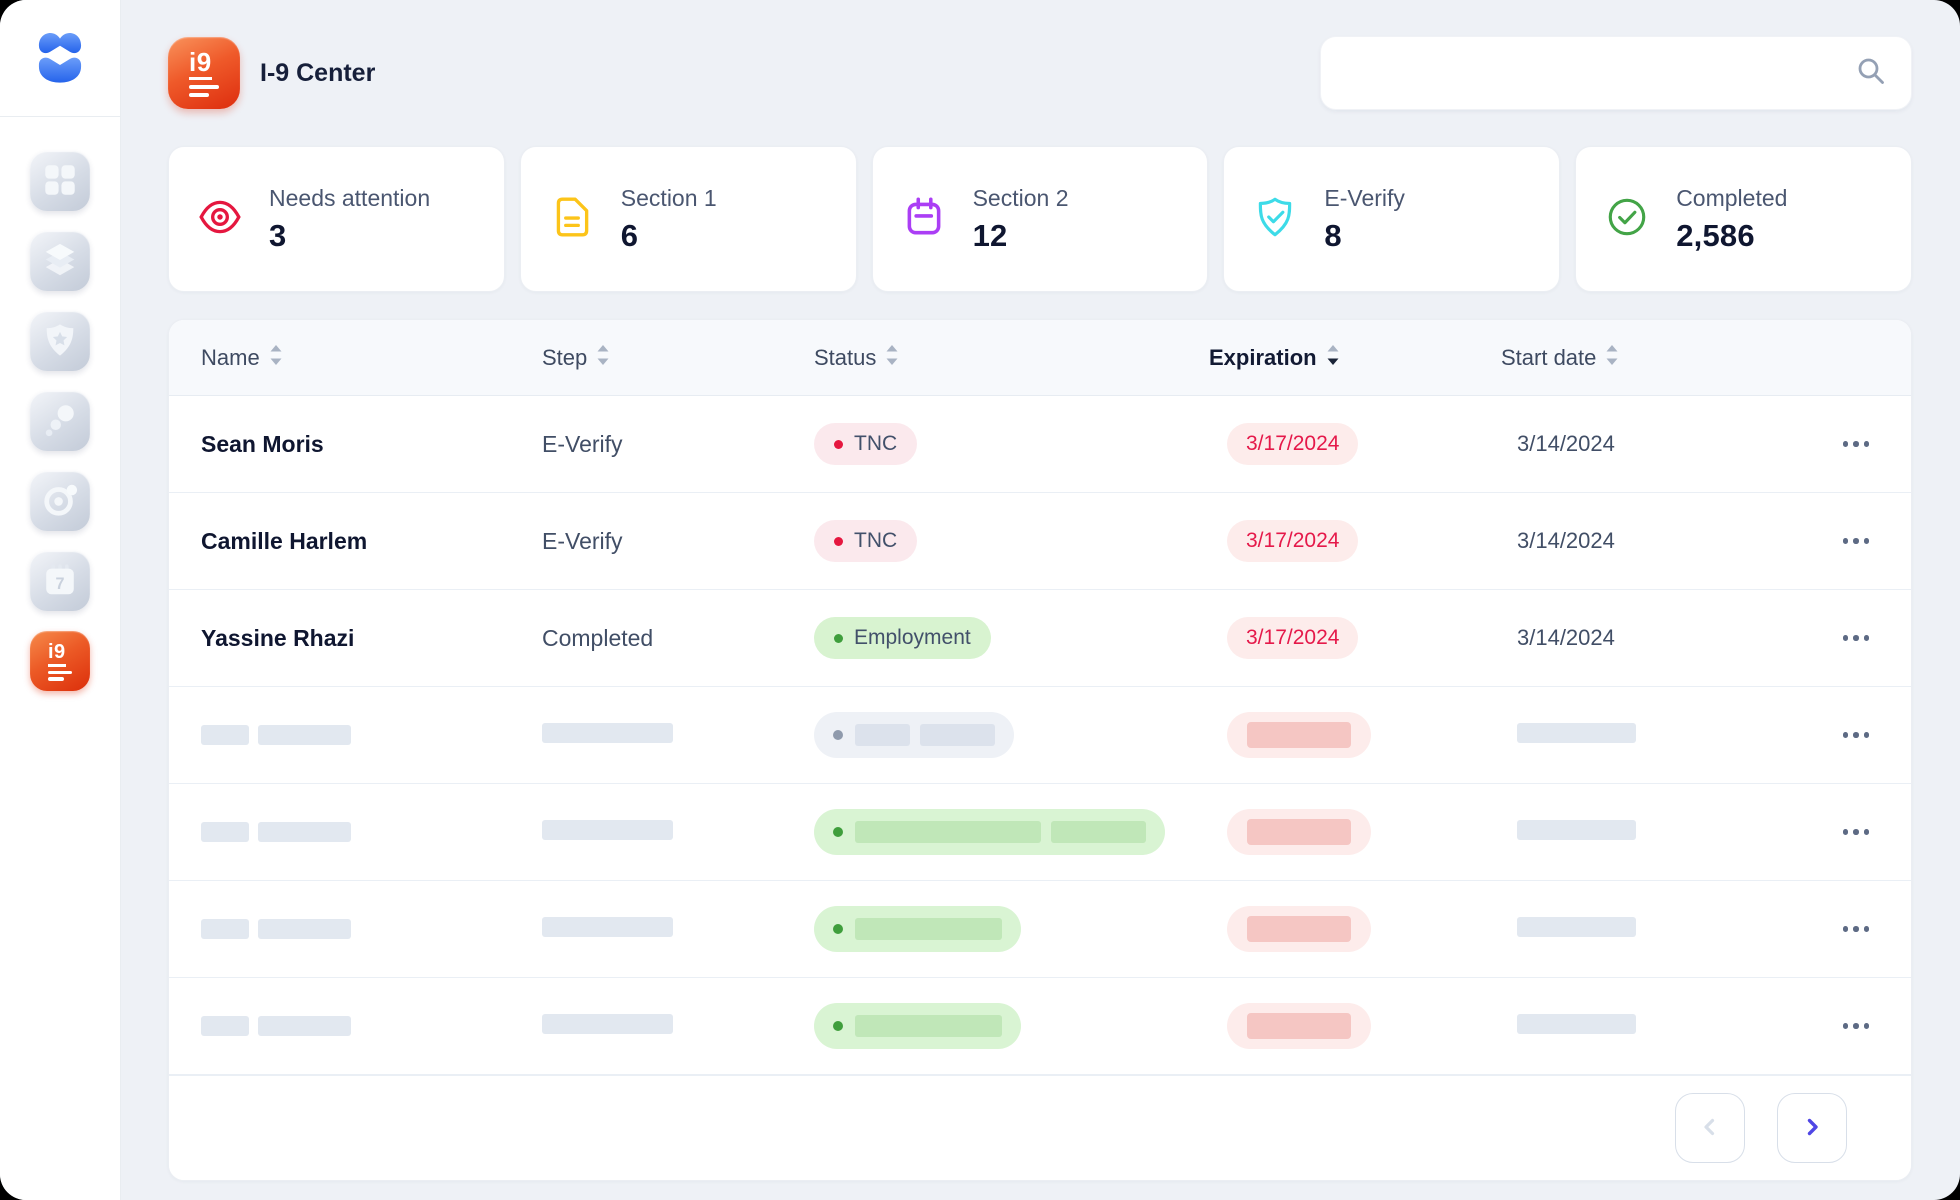 This screenshot has height=1200, width=1960. What do you see at coordinates (1627, 219) in the screenshot?
I see `check-circle-icon` at bounding box center [1627, 219].